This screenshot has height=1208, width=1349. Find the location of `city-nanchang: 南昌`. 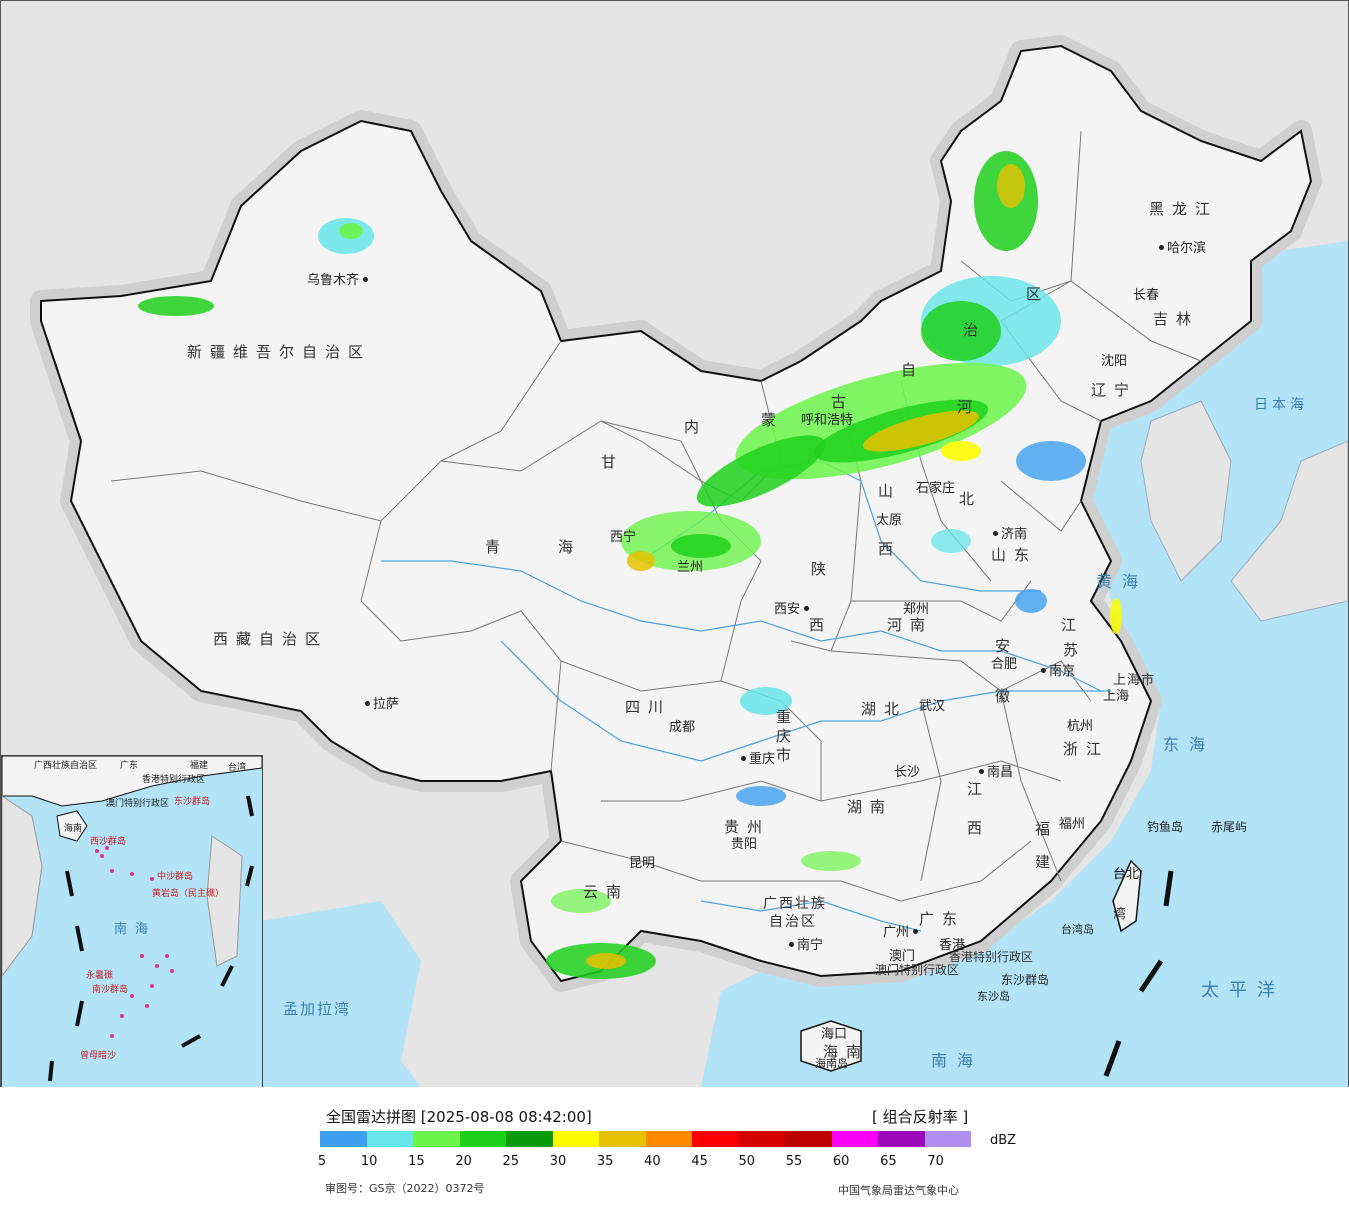

city-nanchang: 南昌 is located at coordinates (996, 770).